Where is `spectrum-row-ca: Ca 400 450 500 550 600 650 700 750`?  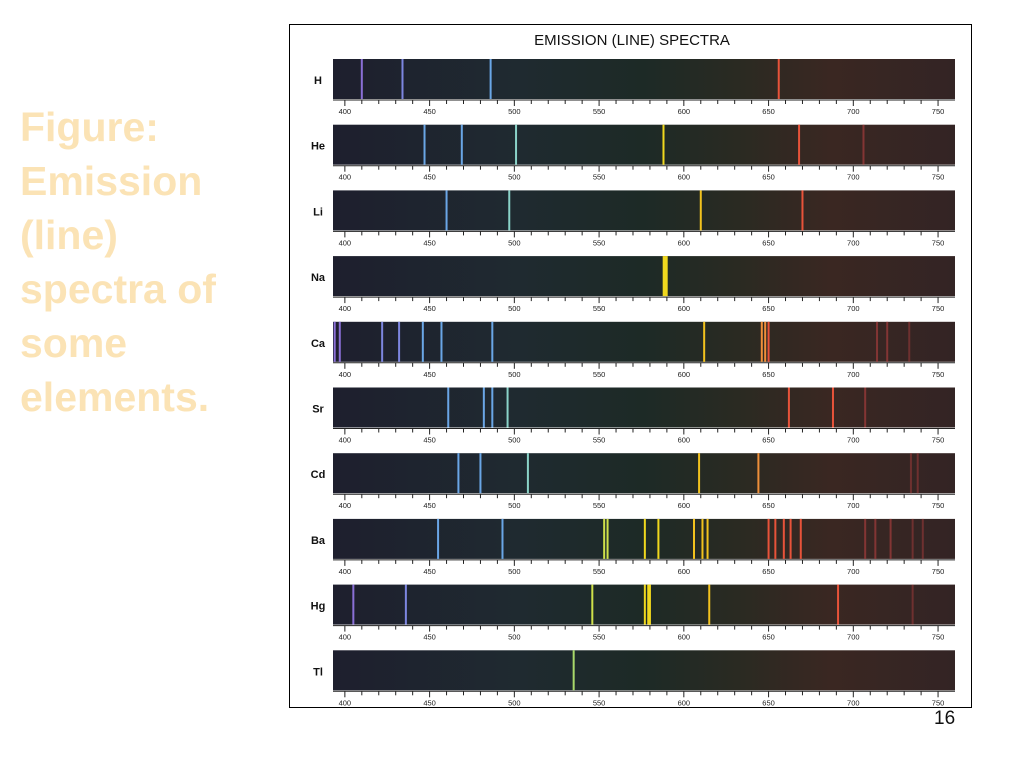 spectrum-row-ca: Ca 400 450 500 550 600 650 700 750 is located at coordinates (633, 350).